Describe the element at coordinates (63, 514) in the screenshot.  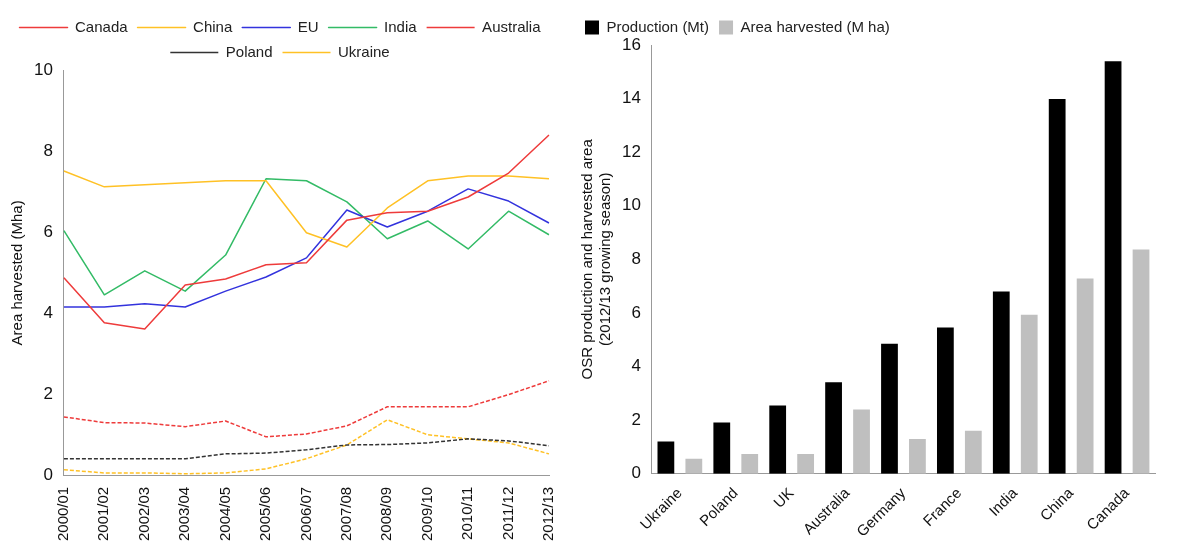
I see `x-tick-label: 2000/01` at that location.